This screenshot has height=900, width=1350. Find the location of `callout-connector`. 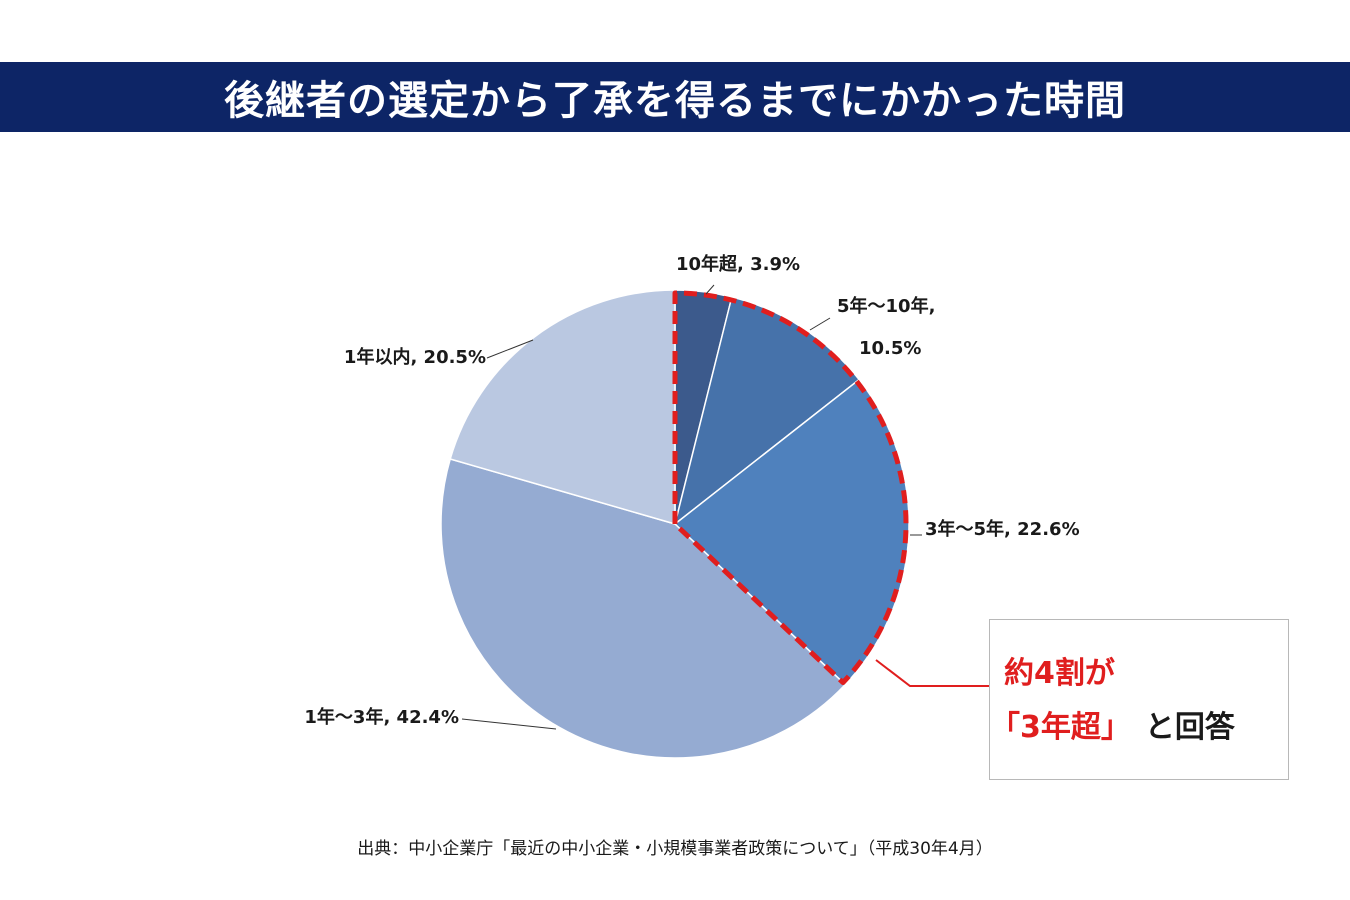

callout-connector is located at coordinates (932, 673).